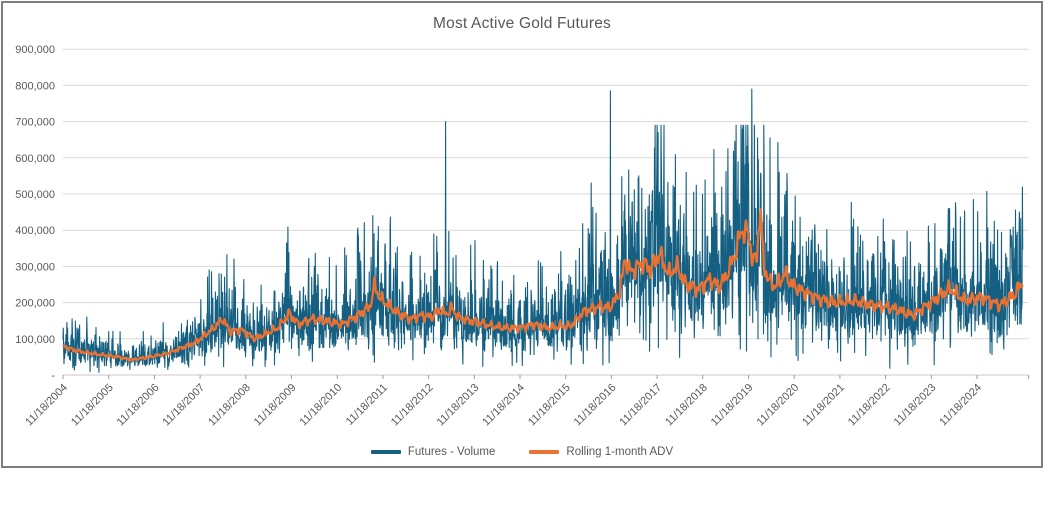  What do you see at coordinates (35, 304) in the screenshot?
I see `svg-text: 200,000` at bounding box center [35, 304].